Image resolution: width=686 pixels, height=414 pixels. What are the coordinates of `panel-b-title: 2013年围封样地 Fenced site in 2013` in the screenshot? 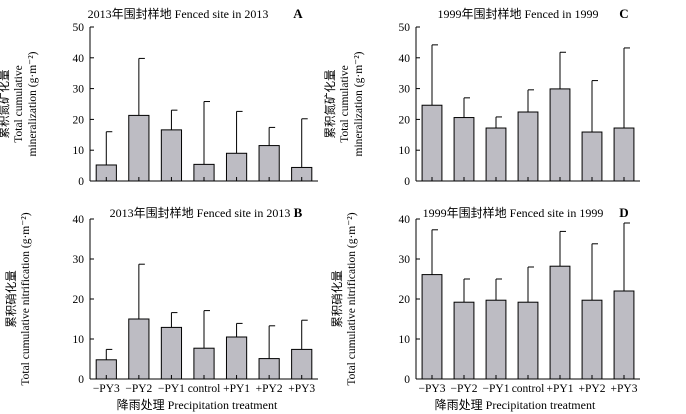 It's located at (200, 212).